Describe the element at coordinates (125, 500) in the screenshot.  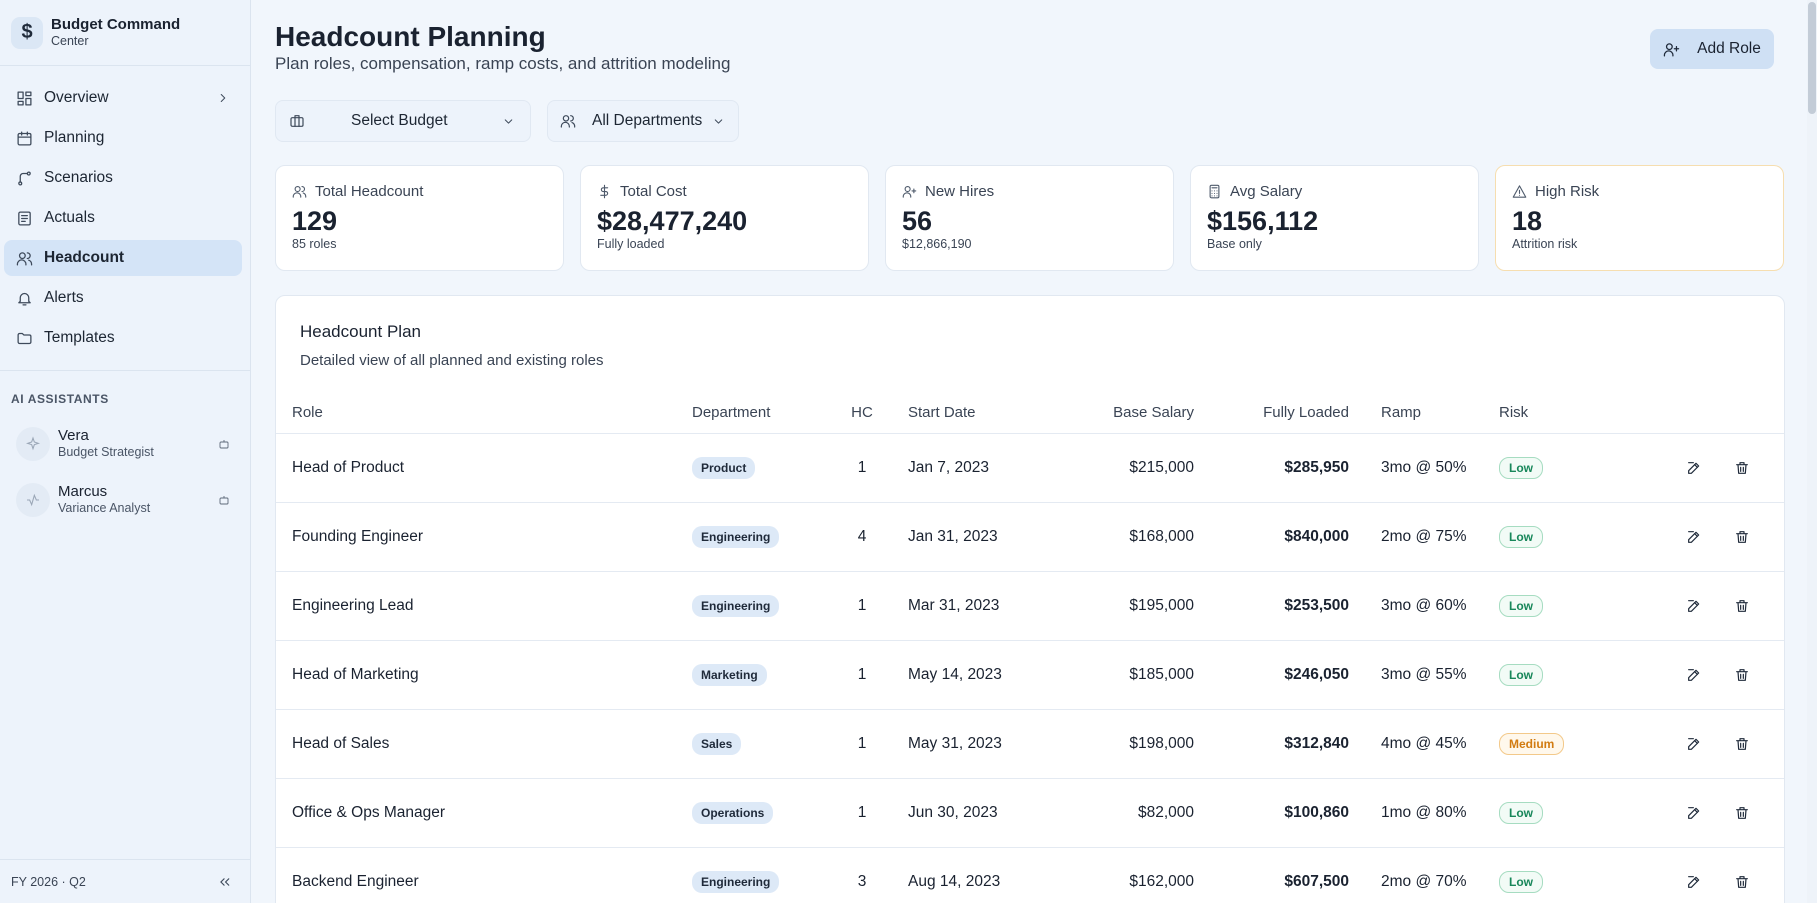
I see `assistant-marcus: Marcus Variance Analyst` at that location.